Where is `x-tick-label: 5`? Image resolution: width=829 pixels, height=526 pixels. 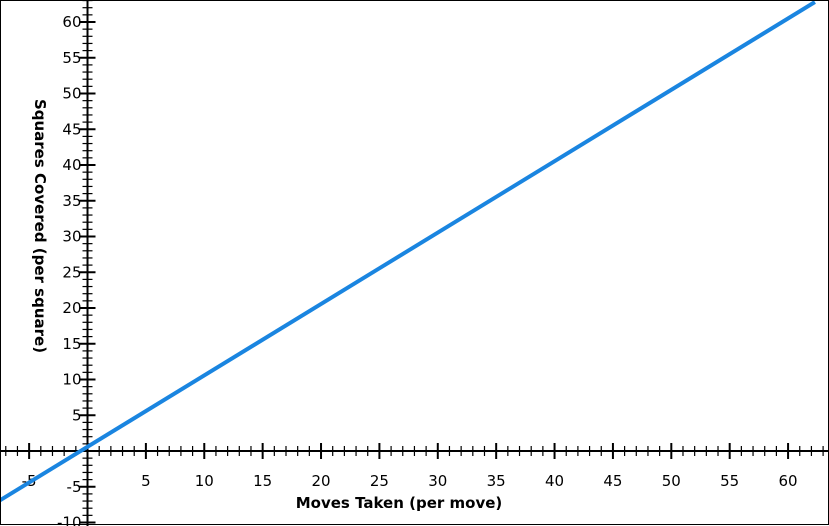
x-tick-label: 5 is located at coordinates (146, 481).